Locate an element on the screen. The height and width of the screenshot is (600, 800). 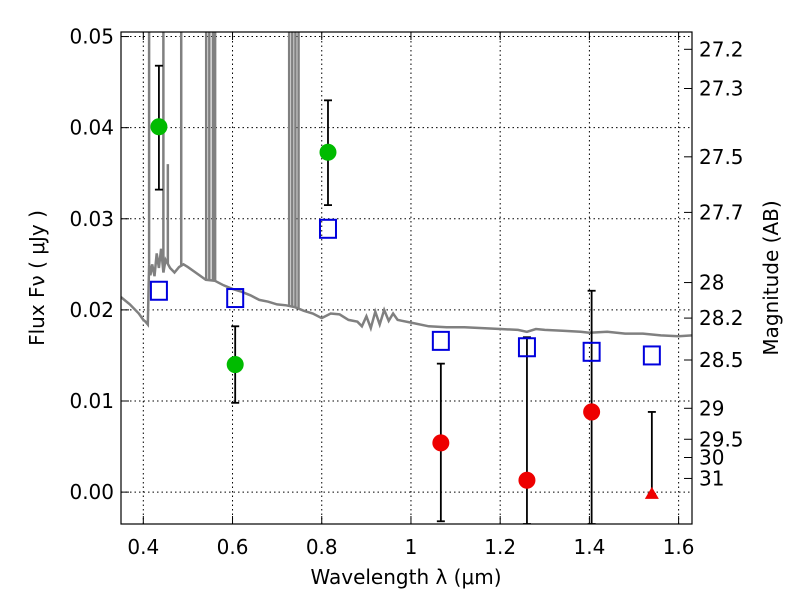
mag-tick-label: 27.5 is located at coordinates (721, 157).